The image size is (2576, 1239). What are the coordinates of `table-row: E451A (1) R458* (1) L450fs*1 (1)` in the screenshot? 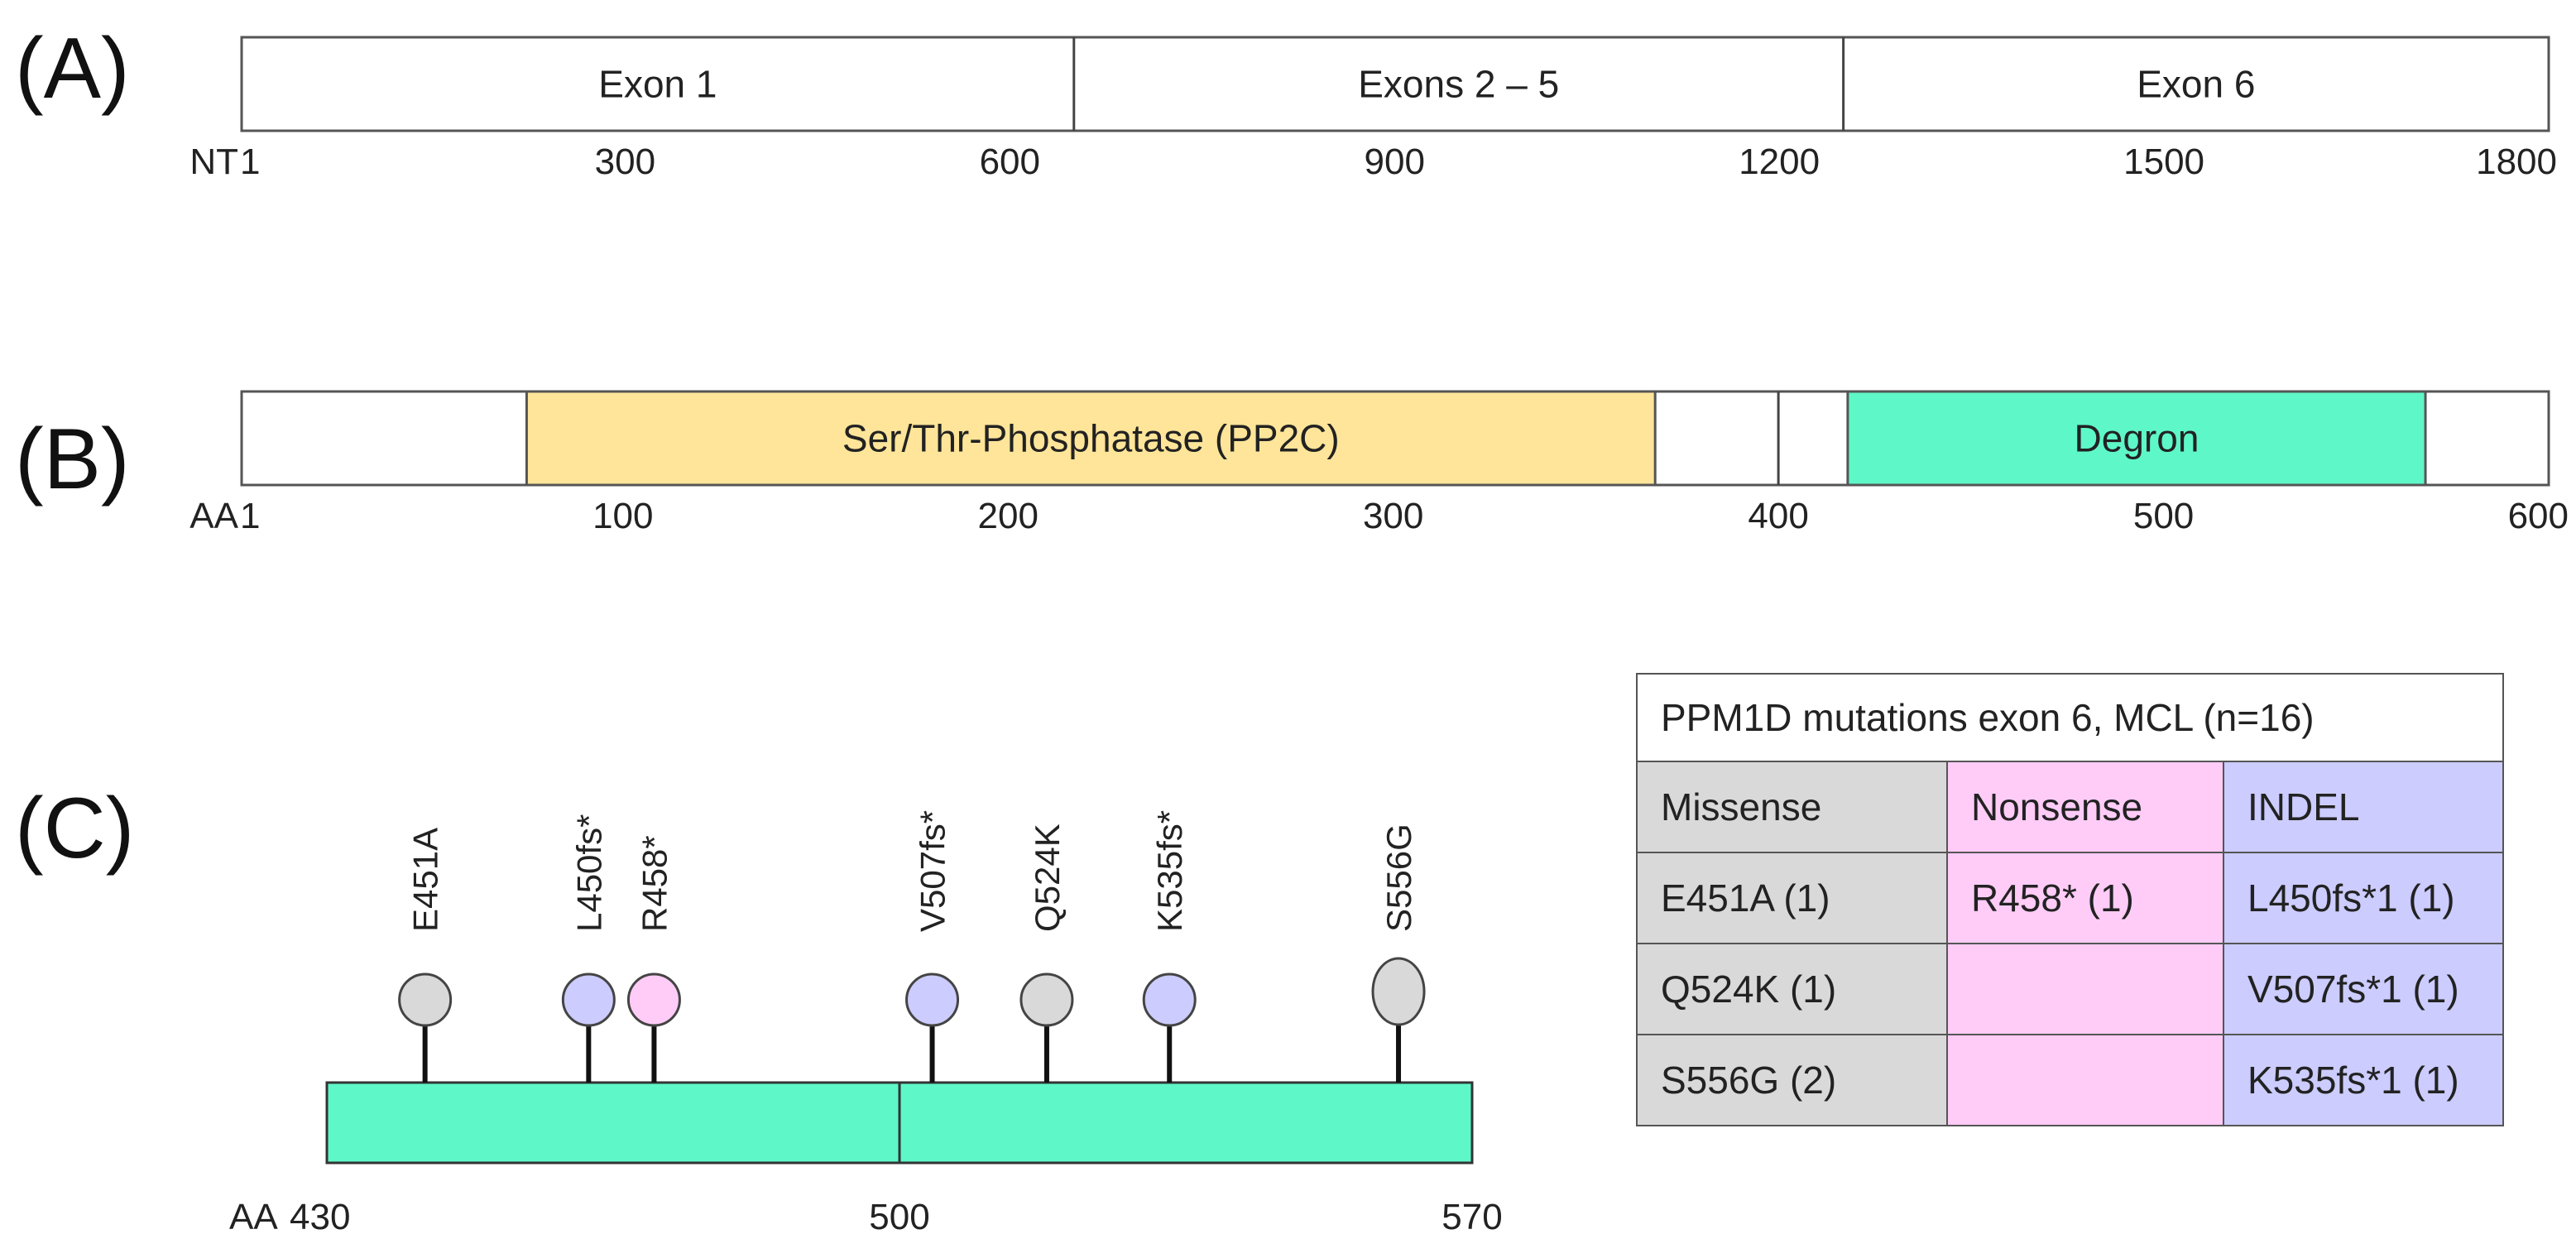 It's located at (2070, 898).